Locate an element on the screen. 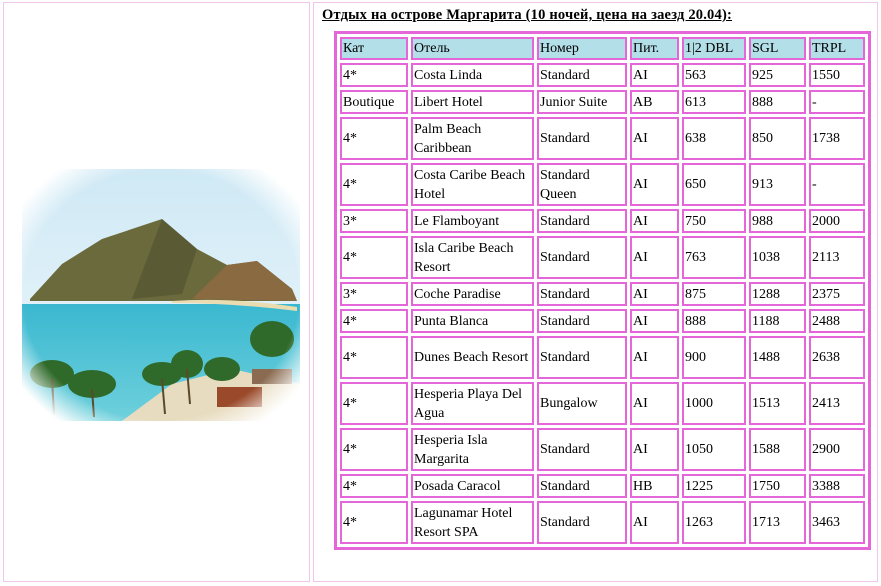 This screenshot has height=586, width=881. table-cell: Lagunamar Hotel Resort SPA is located at coordinates (472, 522).